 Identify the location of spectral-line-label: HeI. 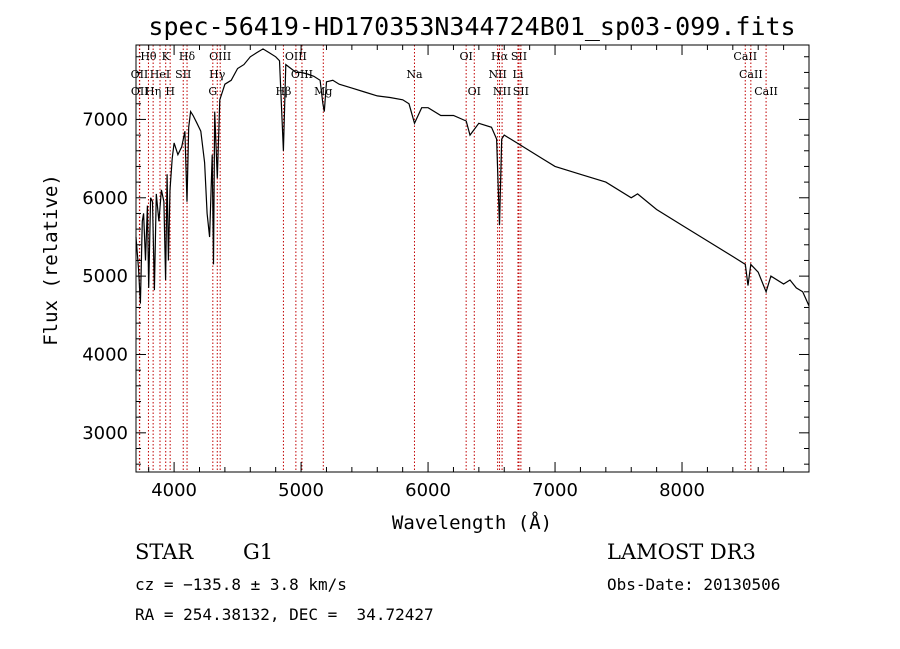
(160, 74).